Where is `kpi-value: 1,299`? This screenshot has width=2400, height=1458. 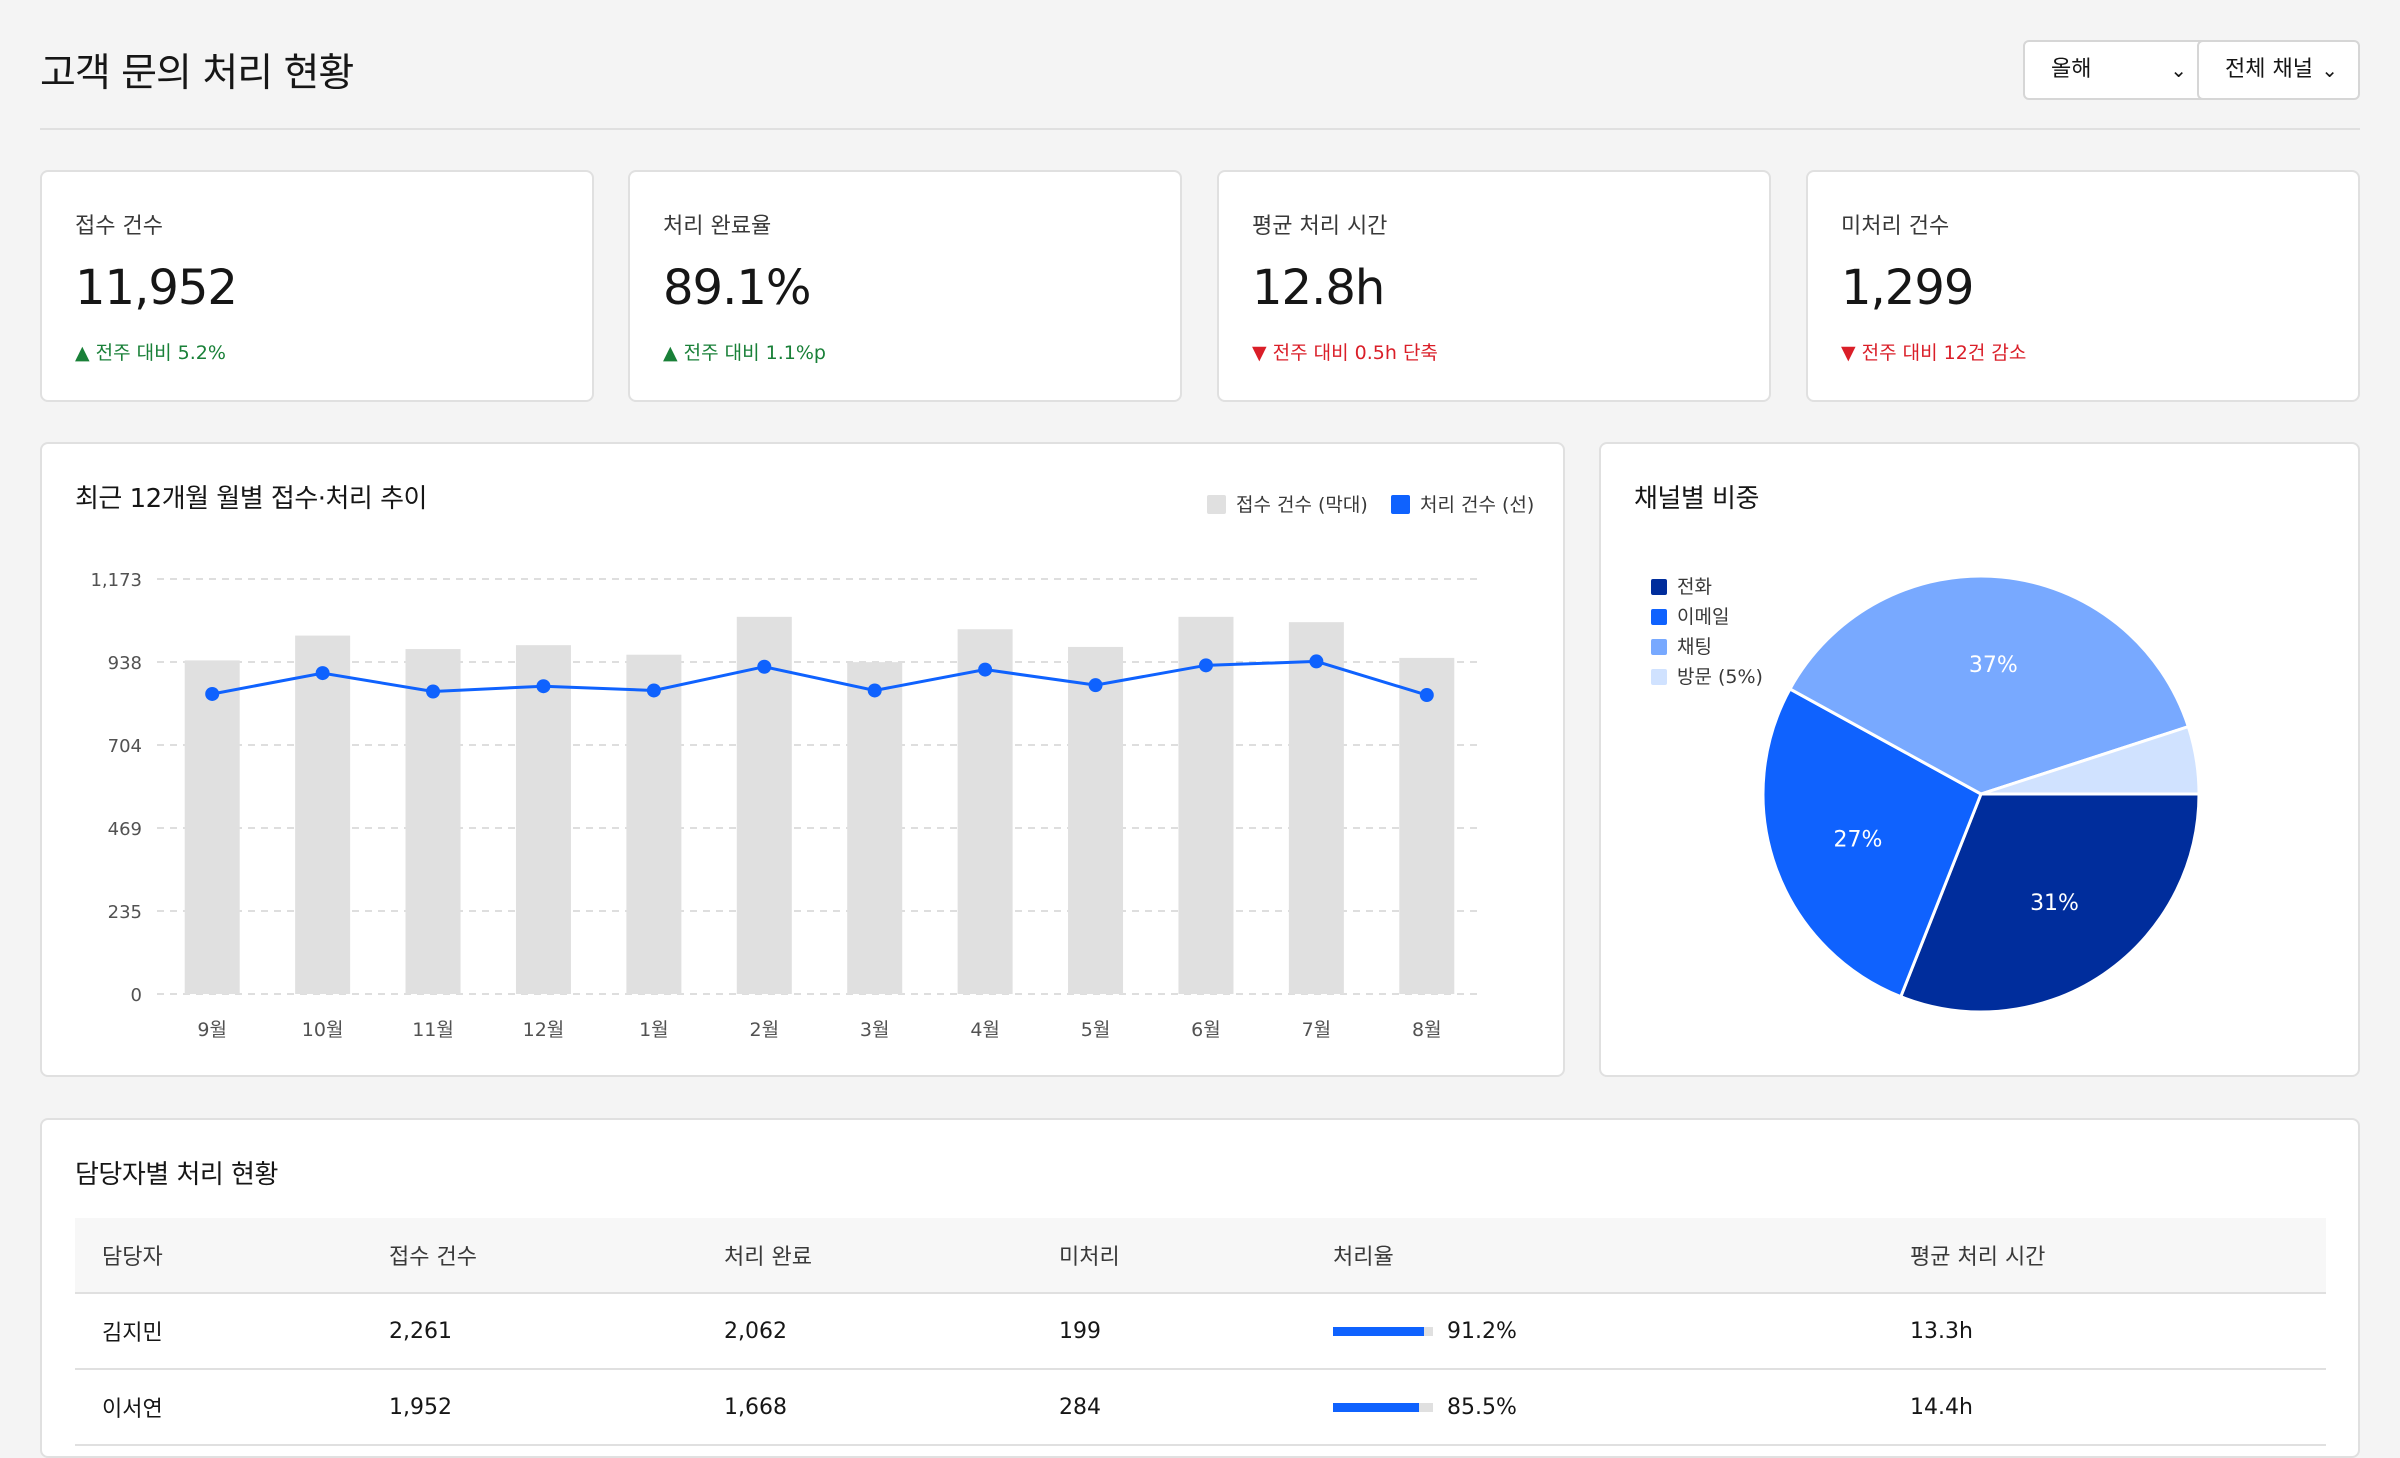
kpi-value: 1,299 is located at coordinates (1907, 288).